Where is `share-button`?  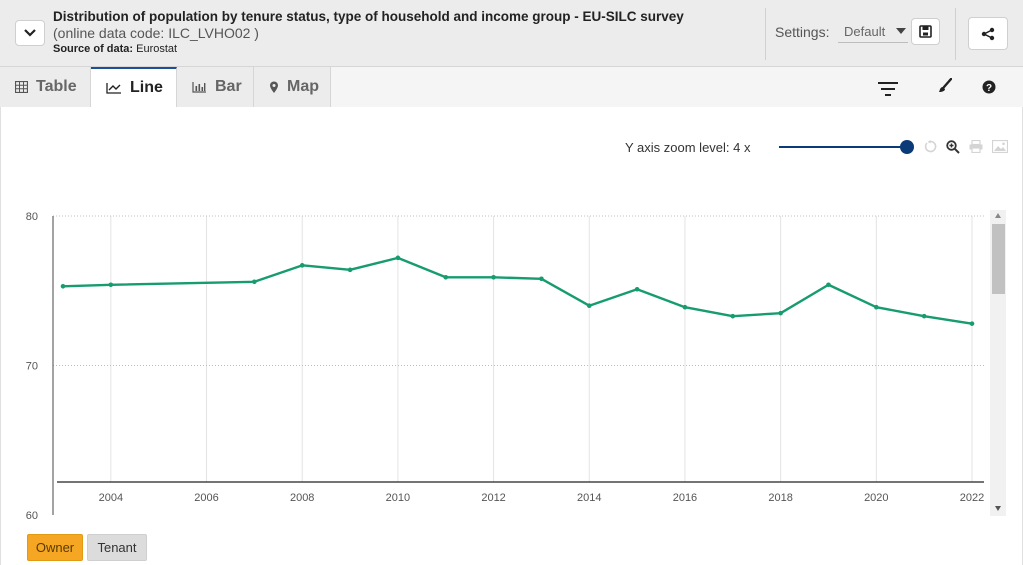
share-button is located at coordinates (988, 33).